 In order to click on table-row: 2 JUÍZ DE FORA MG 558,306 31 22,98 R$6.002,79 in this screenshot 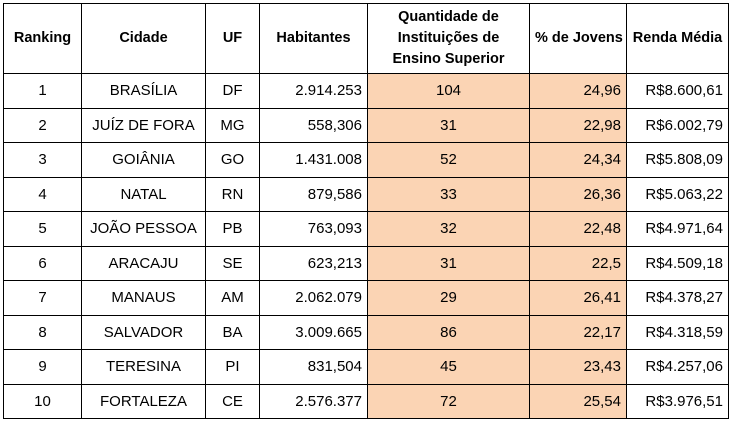, I will do `click(366, 125)`.